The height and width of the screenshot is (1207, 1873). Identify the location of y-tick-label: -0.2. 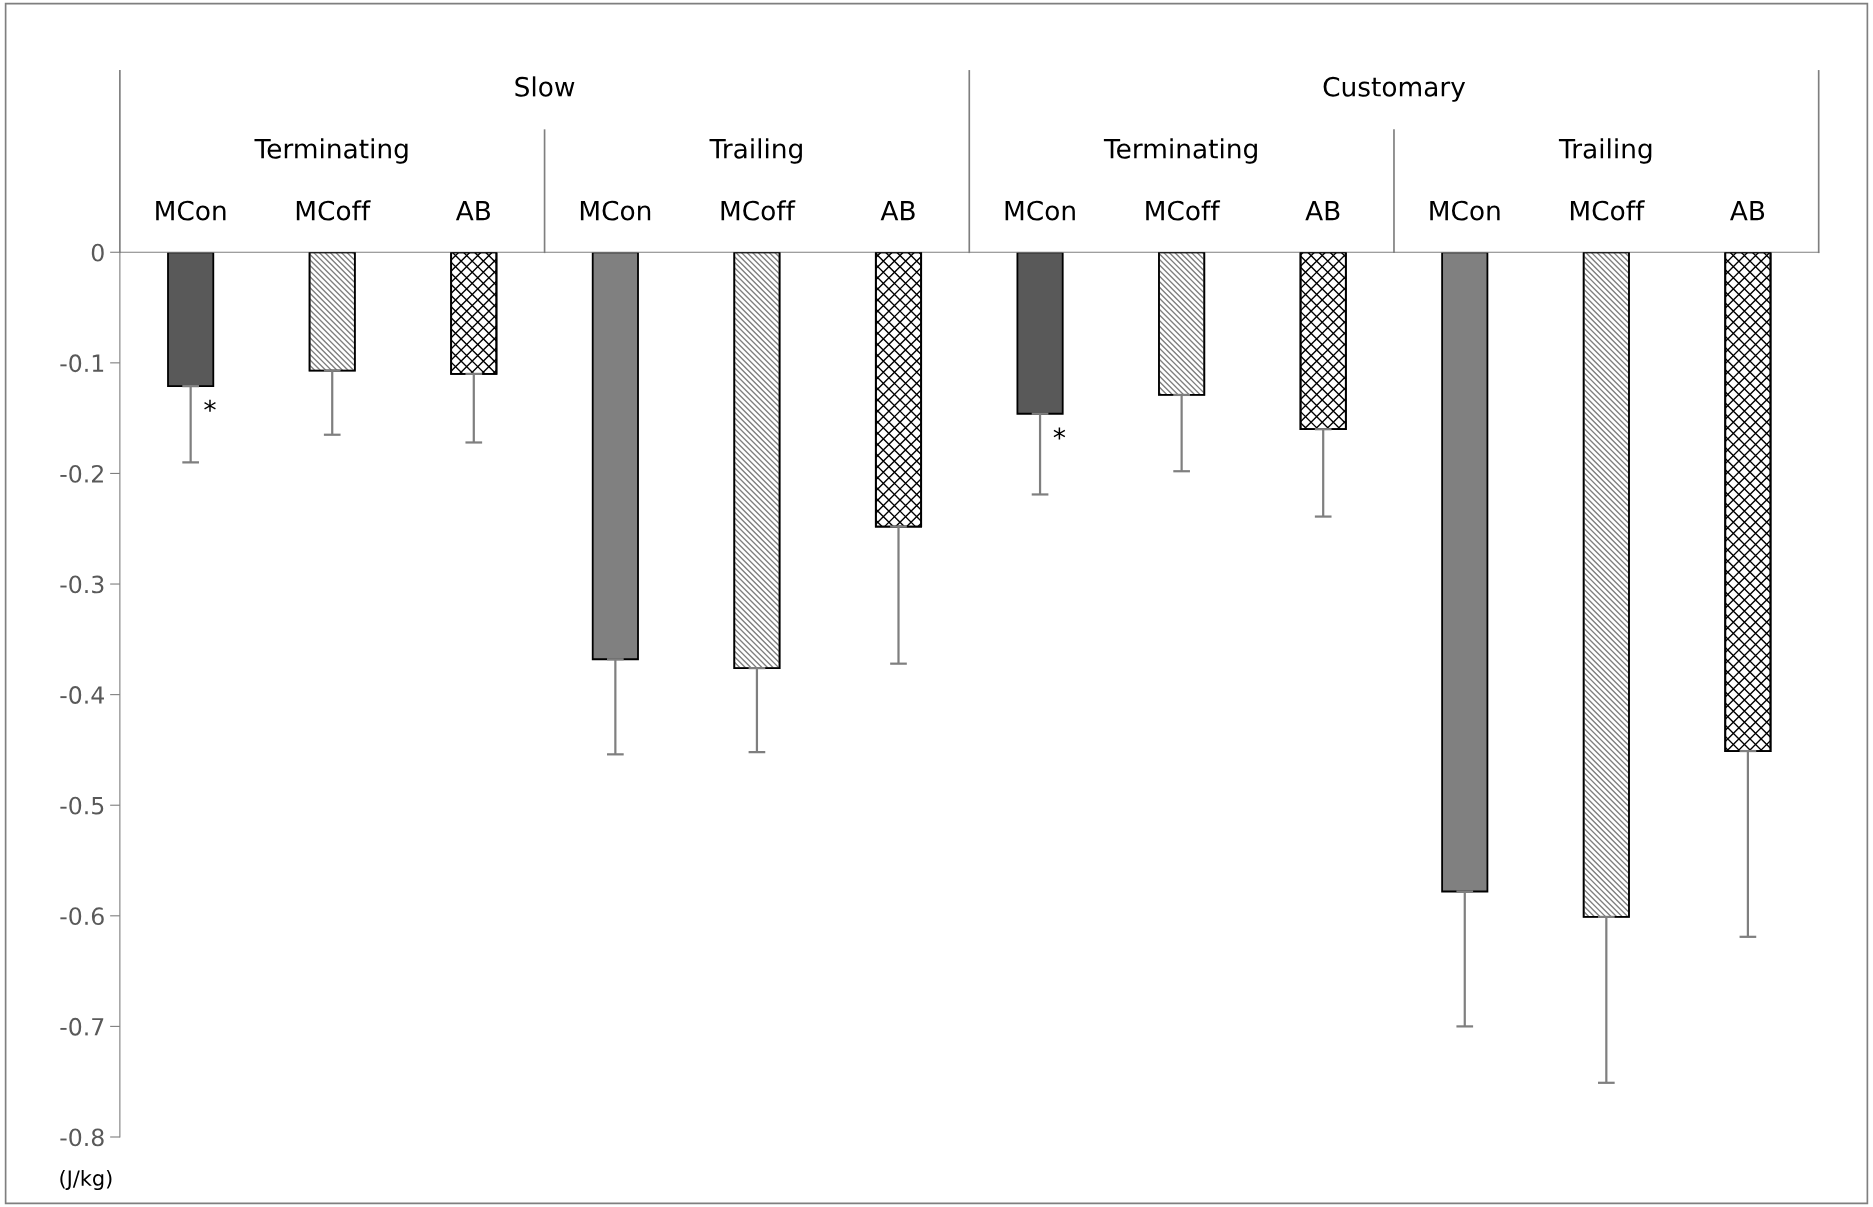
(81, 473).